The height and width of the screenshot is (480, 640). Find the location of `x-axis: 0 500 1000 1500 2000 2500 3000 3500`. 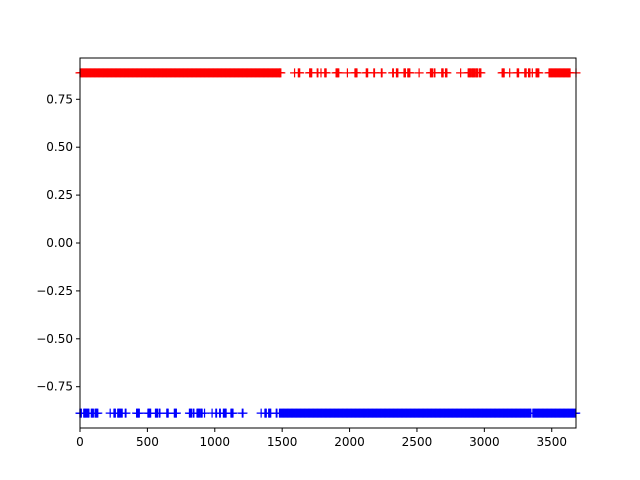

x-axis: 0 500 1000 1500 2000 2500 3000 3500 is located at coordinates (321, 438).